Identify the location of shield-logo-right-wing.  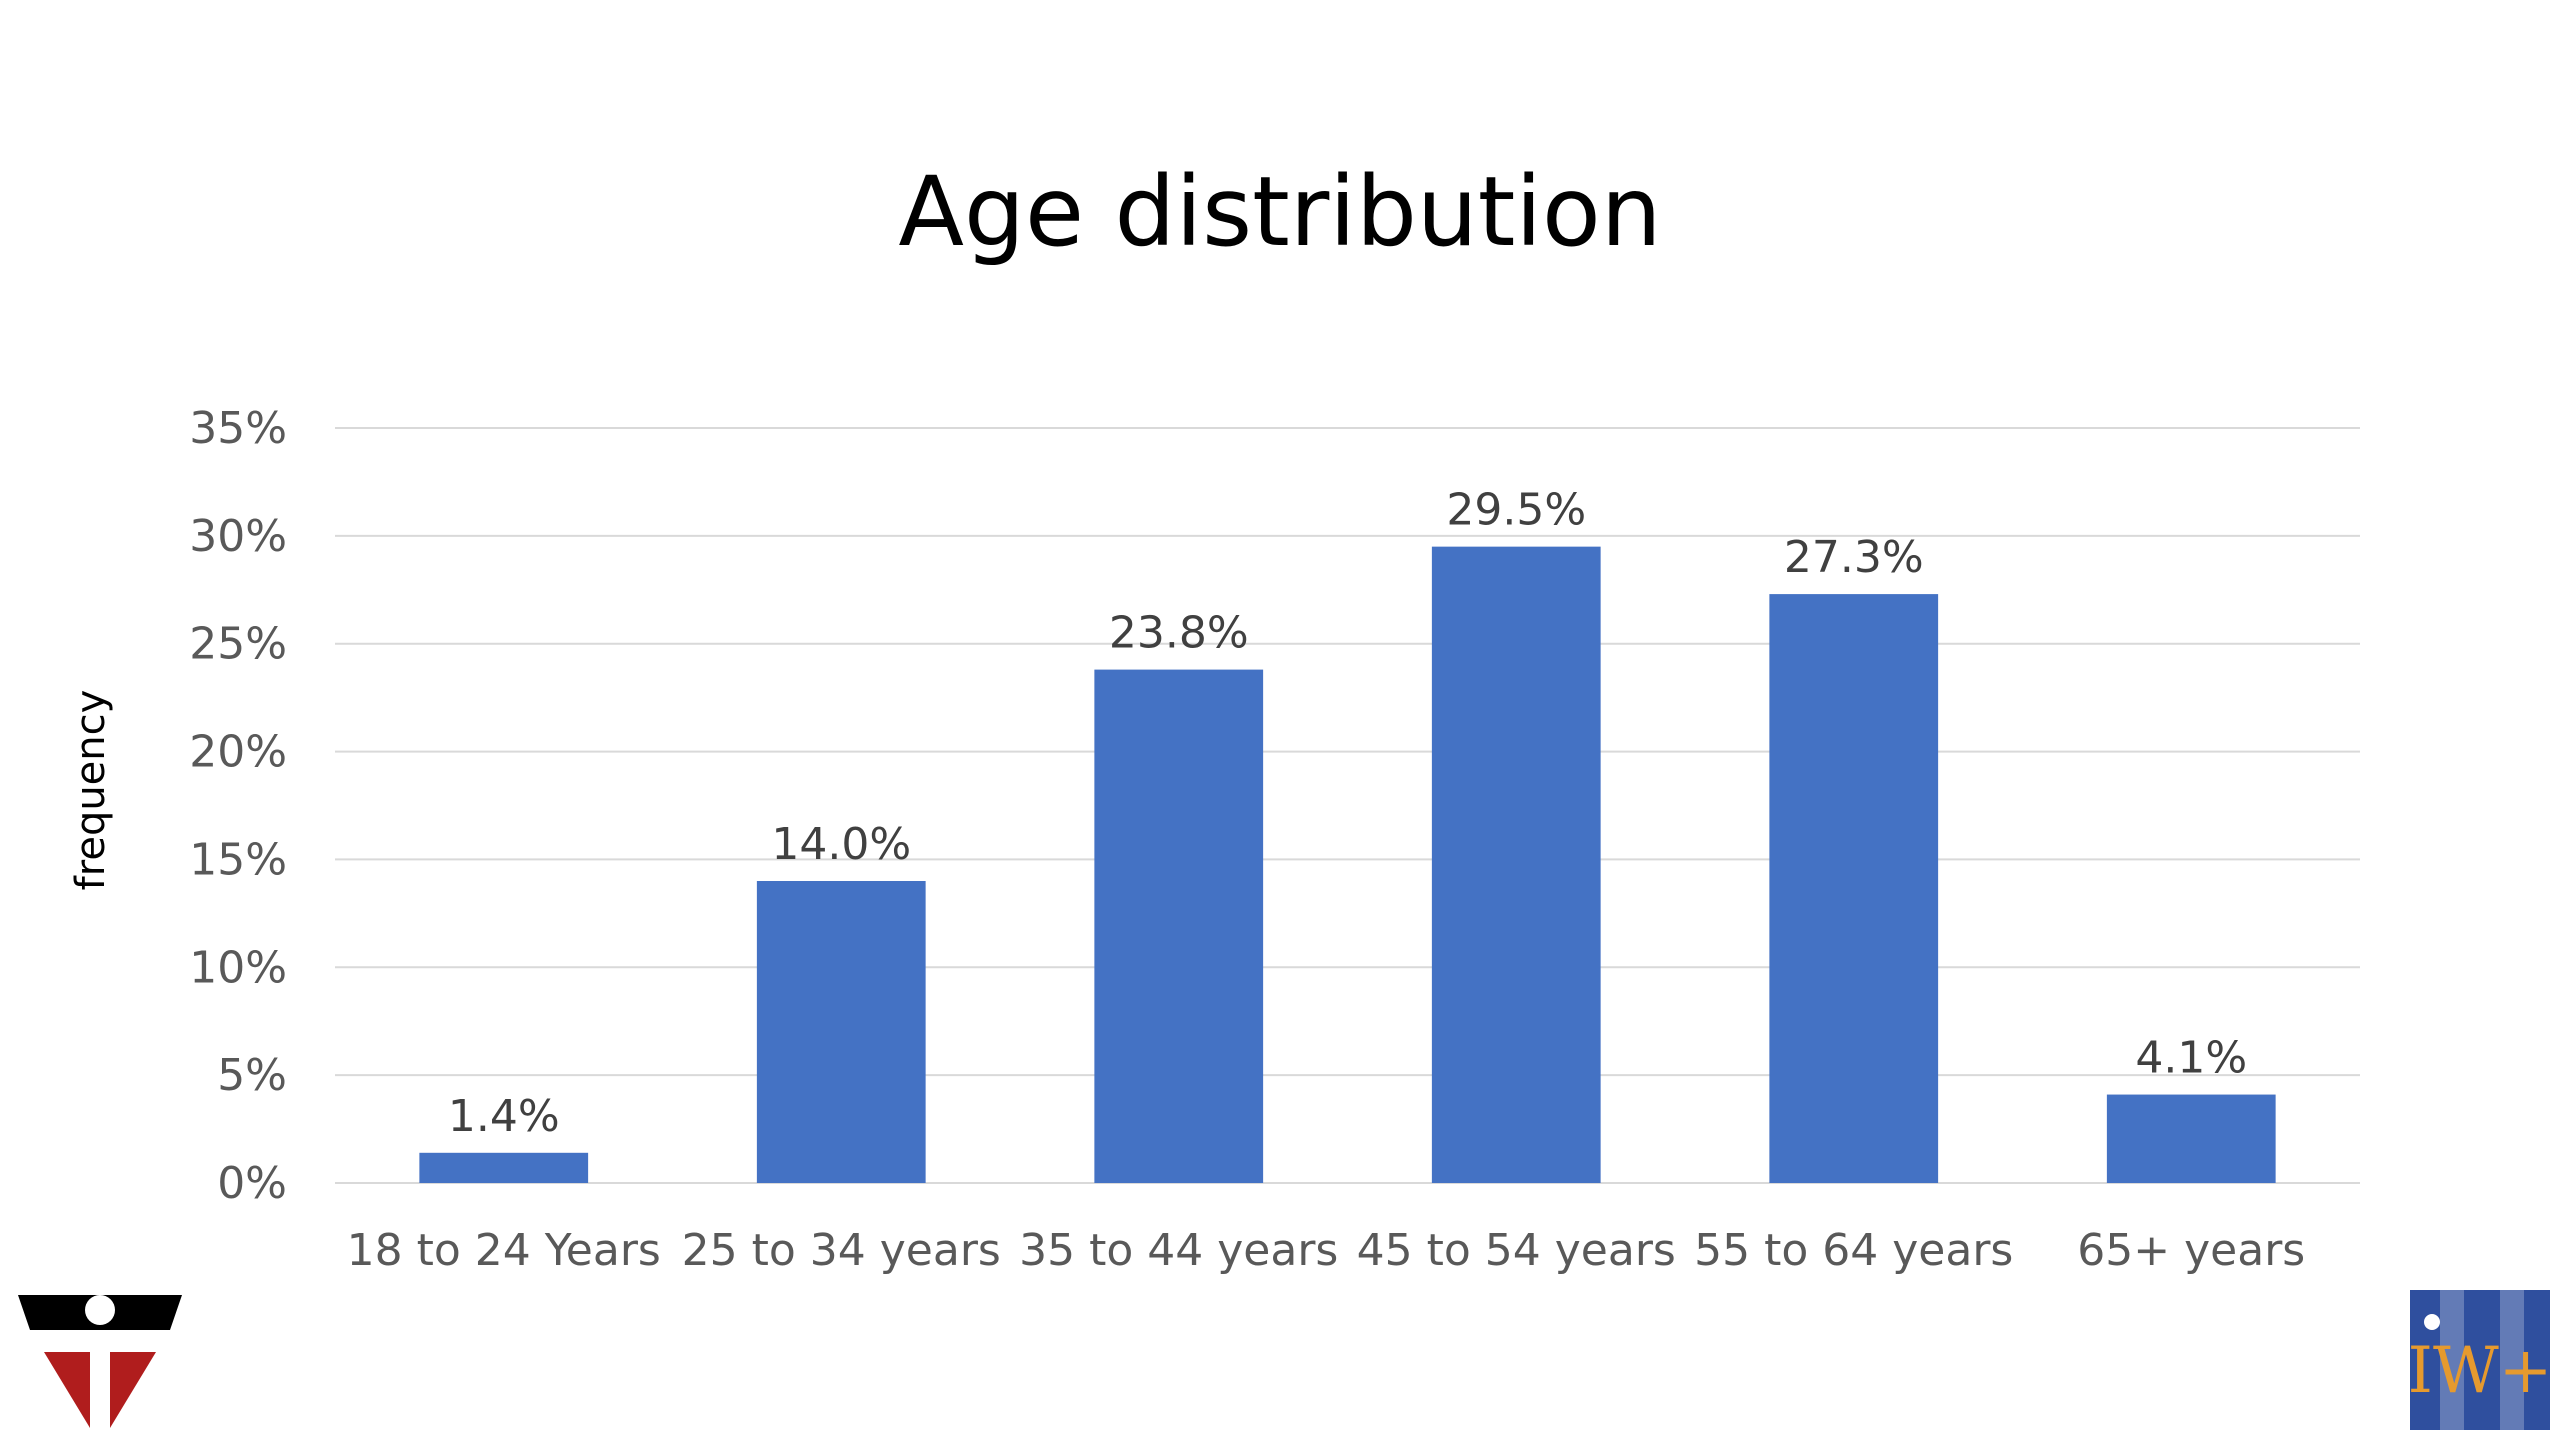
(133, 1390).